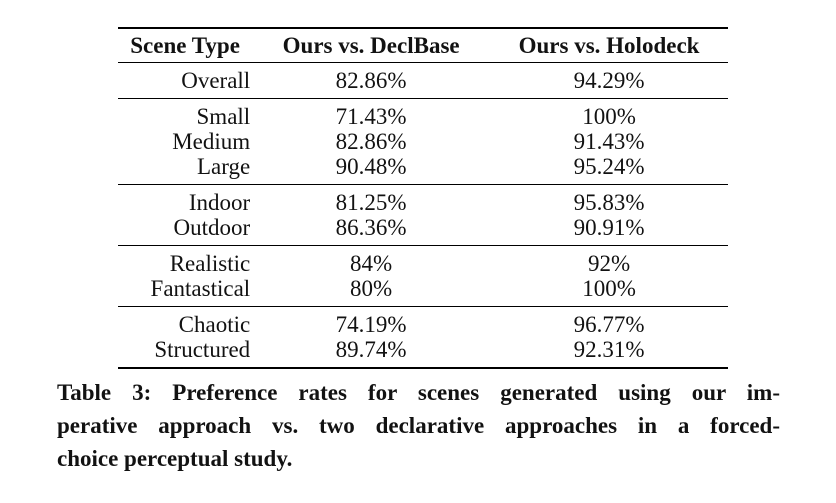  Describe the element at coordinates (609, 202) in the screenshot. I see `holodeck-value: 95.83%` at that location.